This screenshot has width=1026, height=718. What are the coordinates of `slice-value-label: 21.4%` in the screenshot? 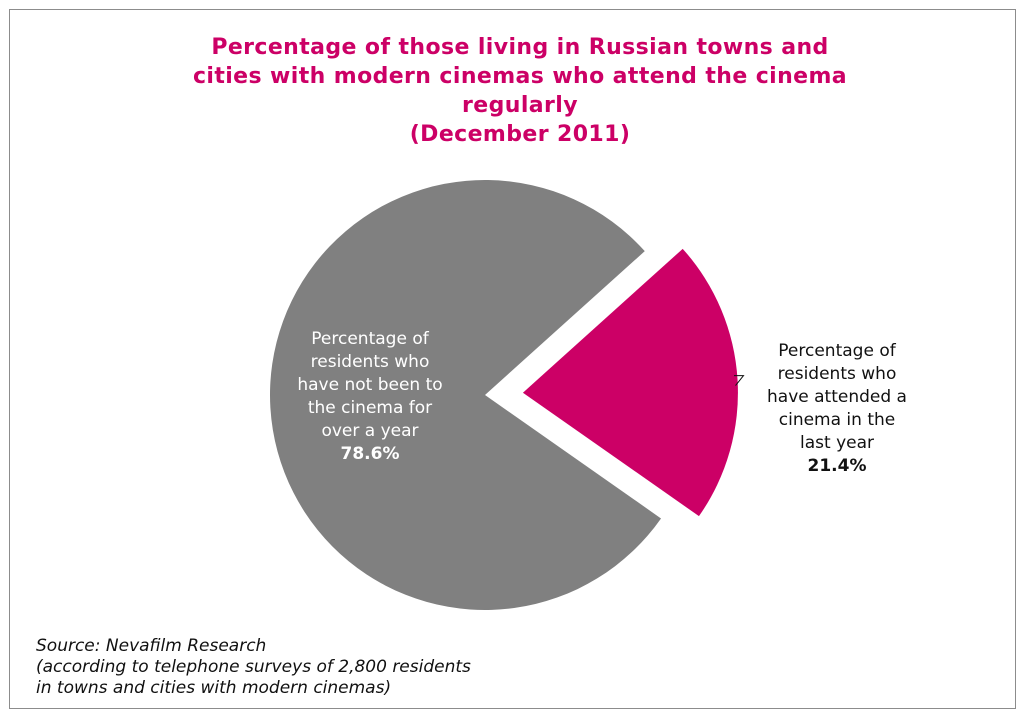 It's located at (837, 466).